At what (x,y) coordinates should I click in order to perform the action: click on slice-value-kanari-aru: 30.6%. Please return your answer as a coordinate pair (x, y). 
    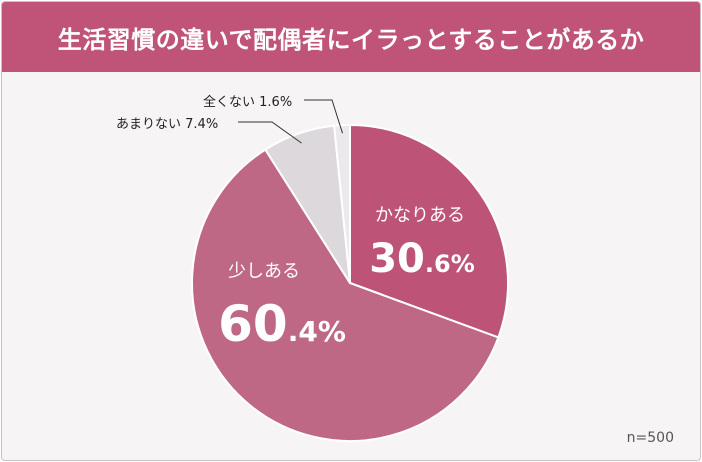
    Looking at the image, I should click on (422, 259).